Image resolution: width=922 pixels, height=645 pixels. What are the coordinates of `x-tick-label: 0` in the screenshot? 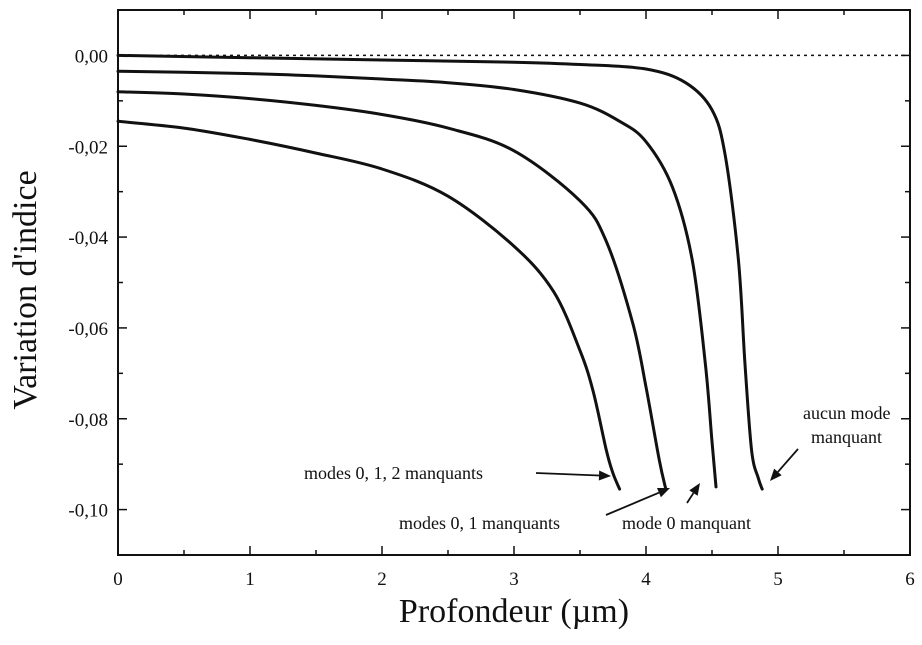 It's located at (118, 579).